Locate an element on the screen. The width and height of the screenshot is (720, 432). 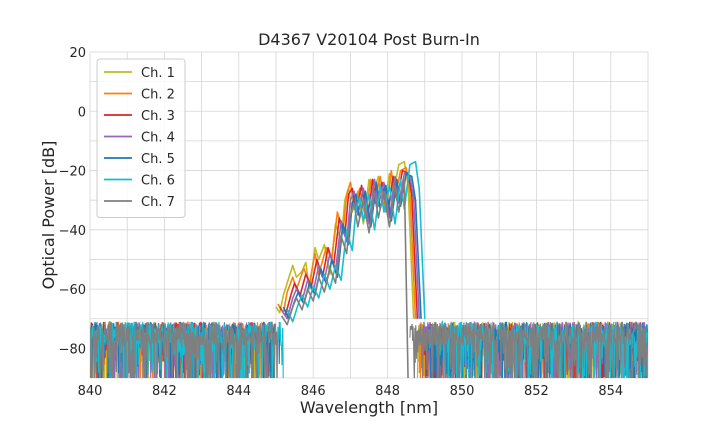
y-tick-label: −20 is located at coordinates (72, 172).